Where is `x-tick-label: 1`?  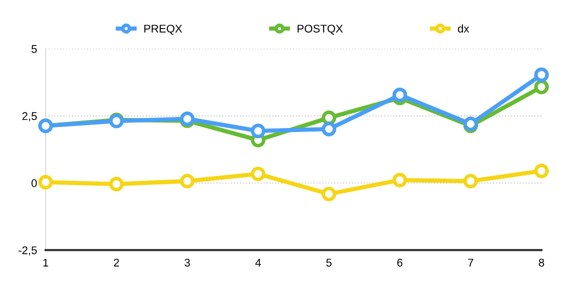 x-tick-label: 1 is located at coordinates (45, 262).